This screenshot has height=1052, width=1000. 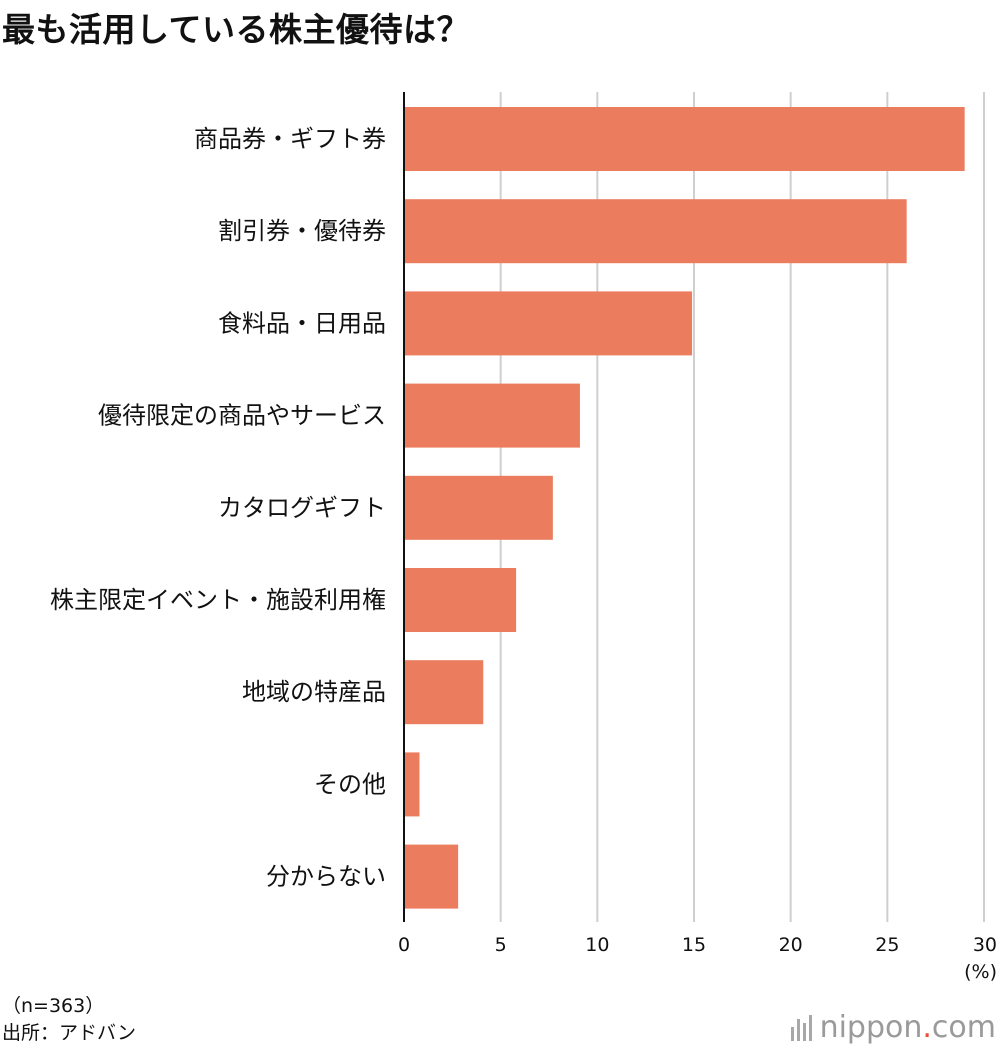 What do you see at coordinates (791, 945) in the screenshot?
I see `x-tick-label: 20` at bounding box center [791, 945].